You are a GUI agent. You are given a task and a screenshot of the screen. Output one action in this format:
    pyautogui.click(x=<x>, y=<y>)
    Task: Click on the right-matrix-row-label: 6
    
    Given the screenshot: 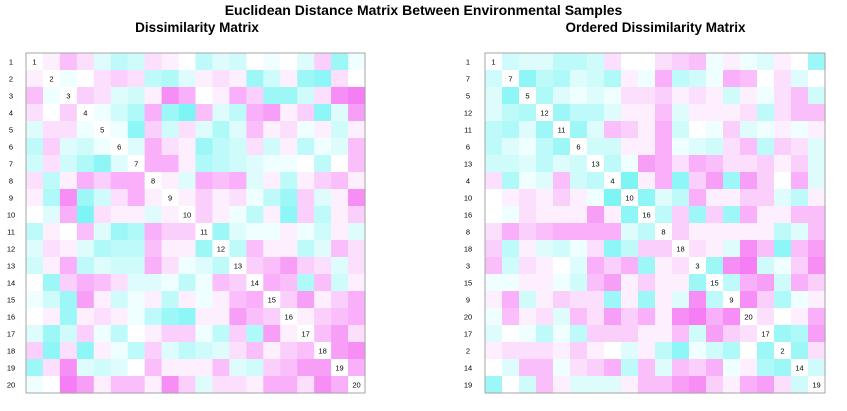 What is the action you would take?
    pyautogui.click(x=468, y=147)
    